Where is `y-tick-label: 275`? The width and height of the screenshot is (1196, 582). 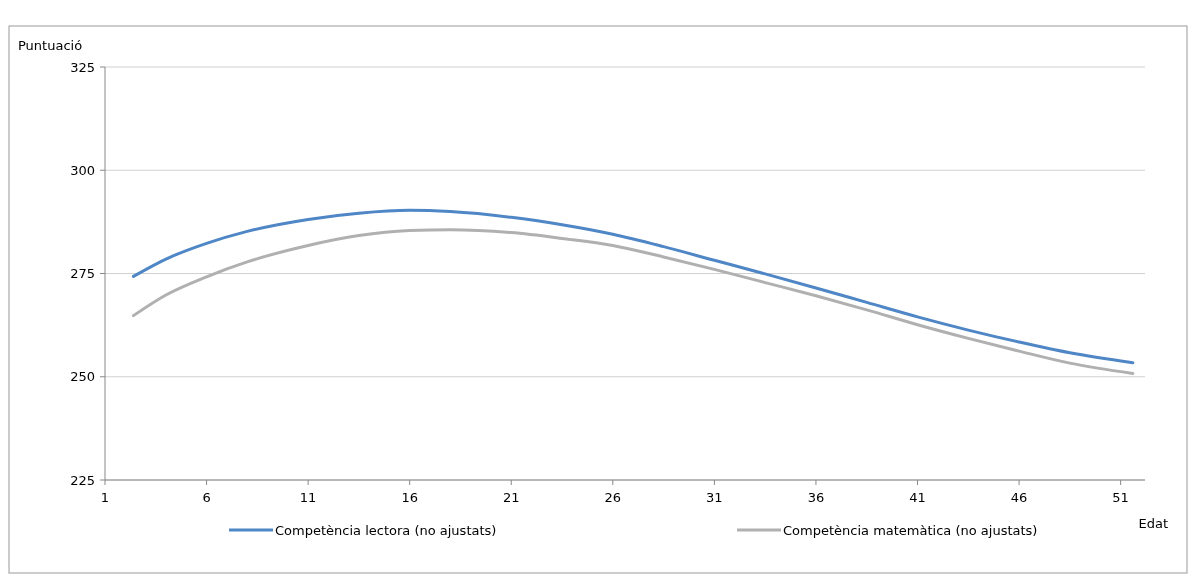
y-tick-label: 275 is located at coordinates (82, 274).